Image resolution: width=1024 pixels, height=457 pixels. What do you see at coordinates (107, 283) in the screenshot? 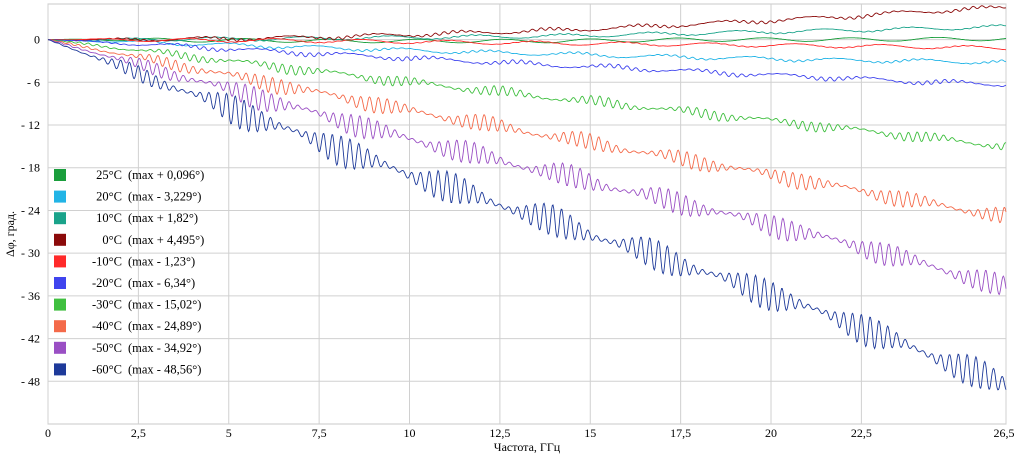
I see `legend-temp: -20°C` at bounding box center [107, 283].